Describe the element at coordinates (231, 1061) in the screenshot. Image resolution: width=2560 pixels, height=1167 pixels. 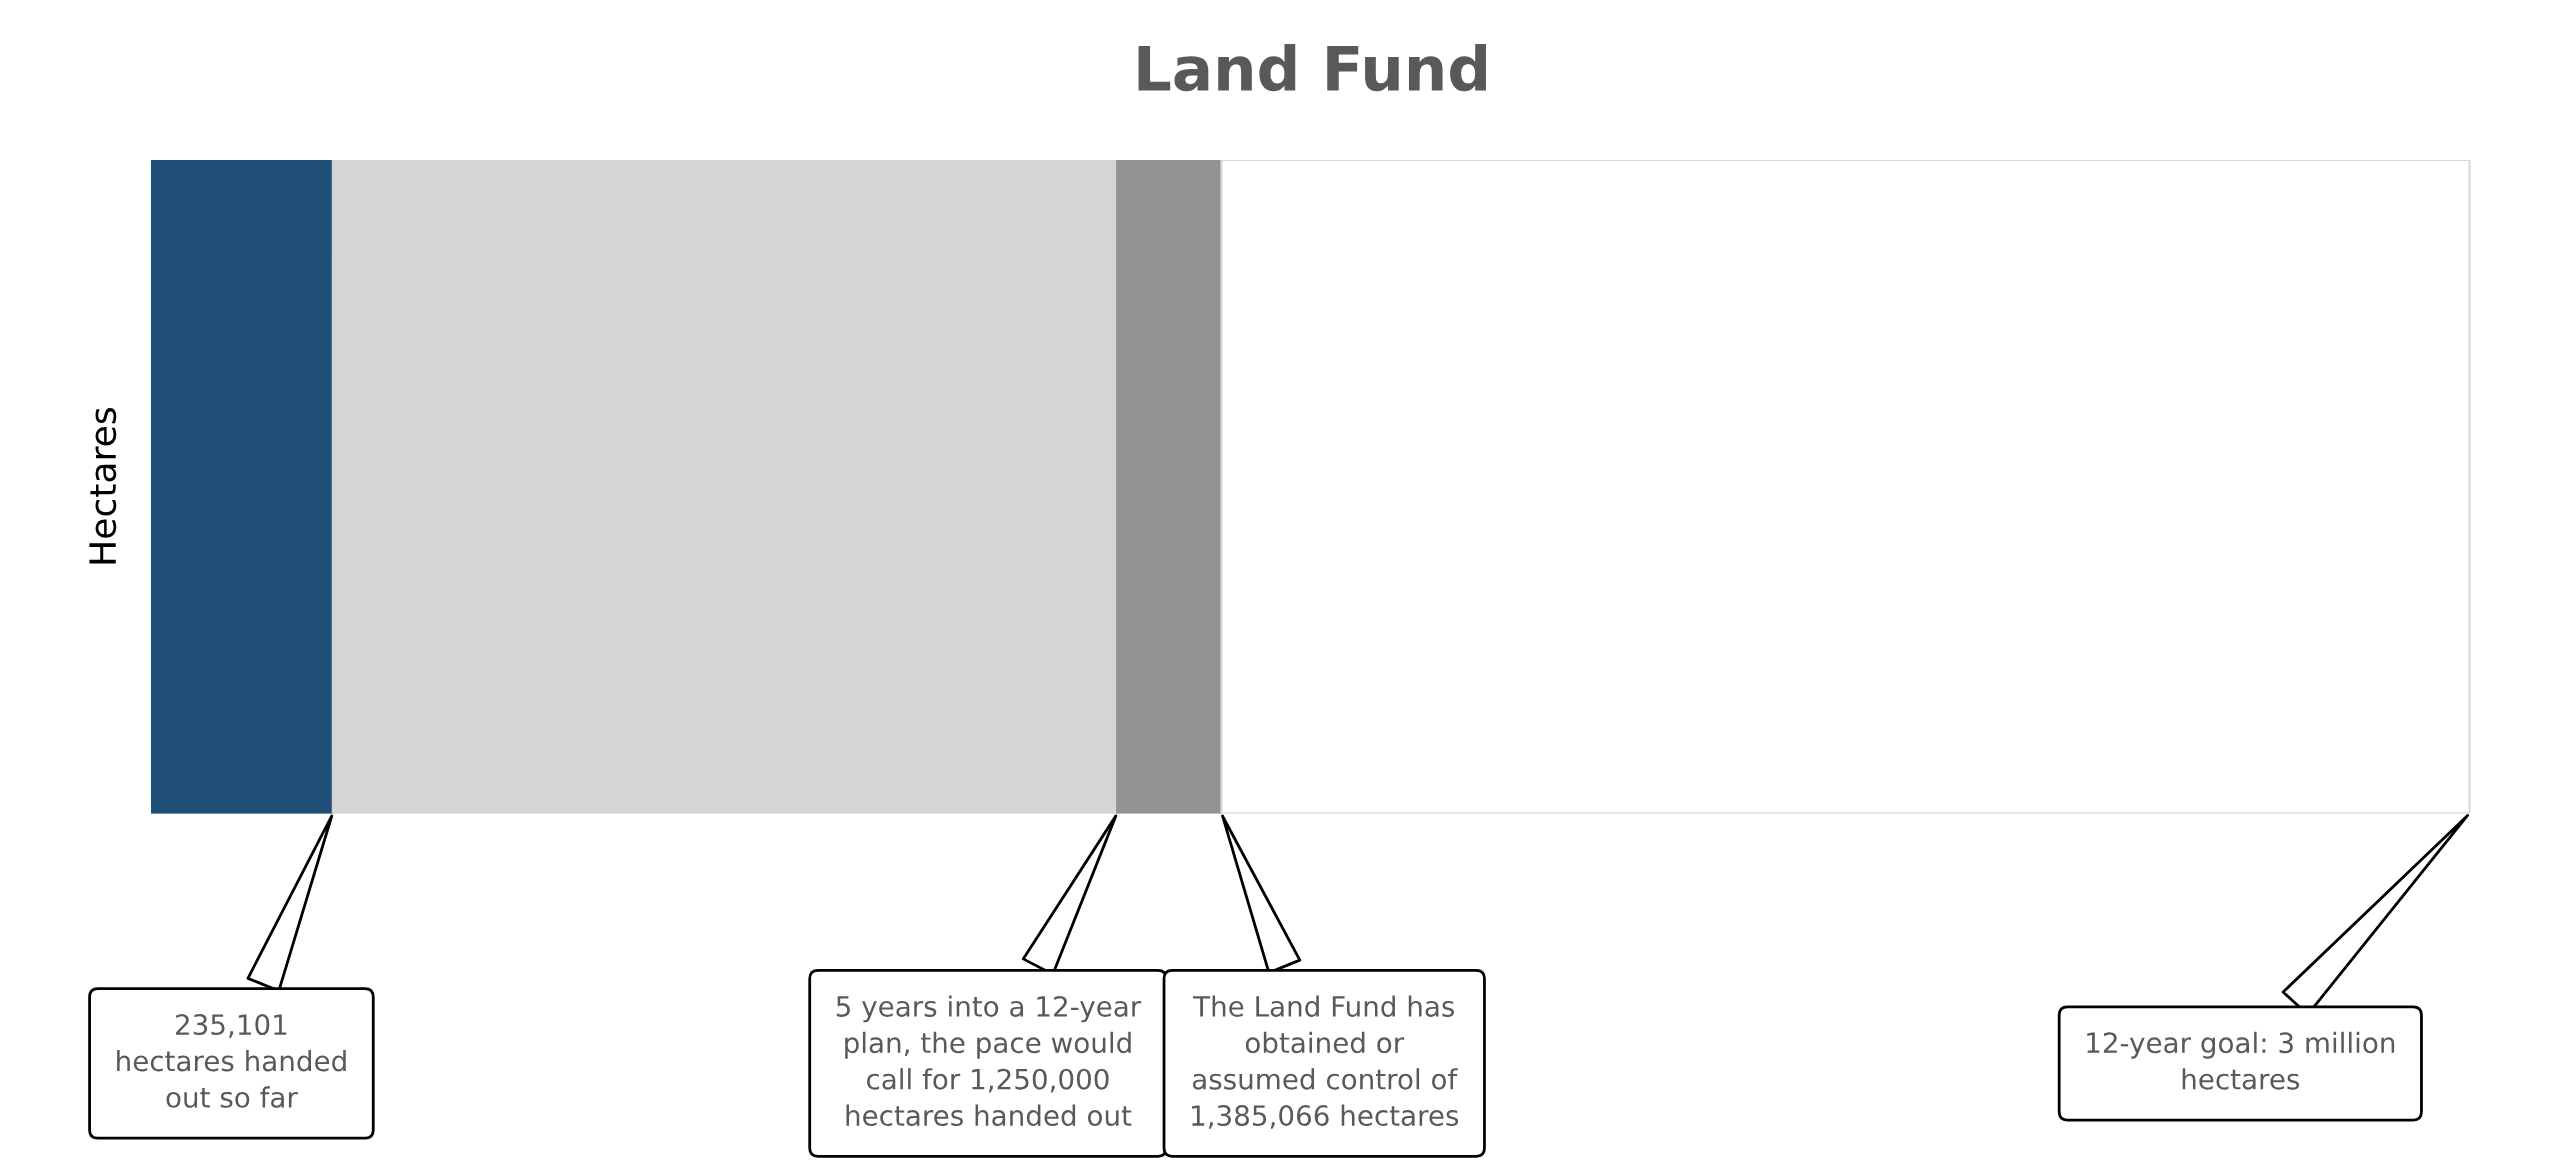
I see `text: 235,101 hectares handed out so far` at that location.